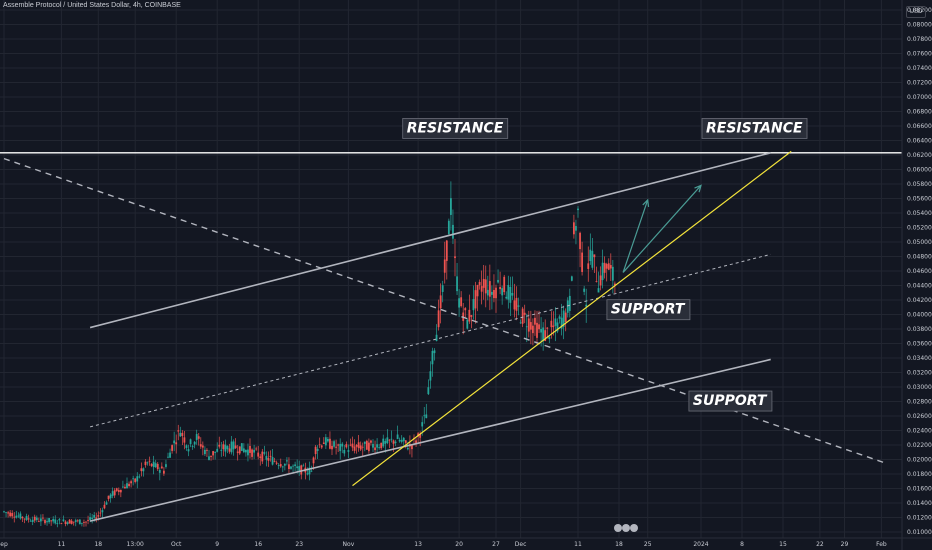 The width and height of the screenshot is (932, 550). What do you see at coordinates (919, 228) in the screenshot?
I see `price-tick-label: 0.05200` at bounding box center [919, 228].